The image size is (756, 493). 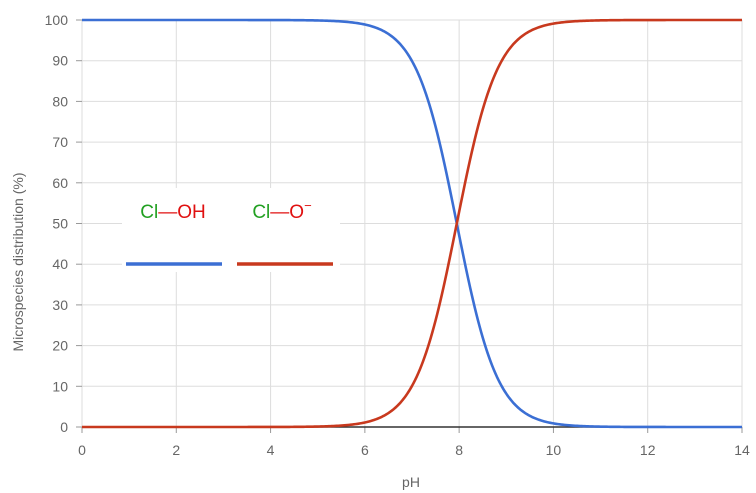 I want to click on legend-entry-oh: Cl—OH, so click(x=174, y=234).